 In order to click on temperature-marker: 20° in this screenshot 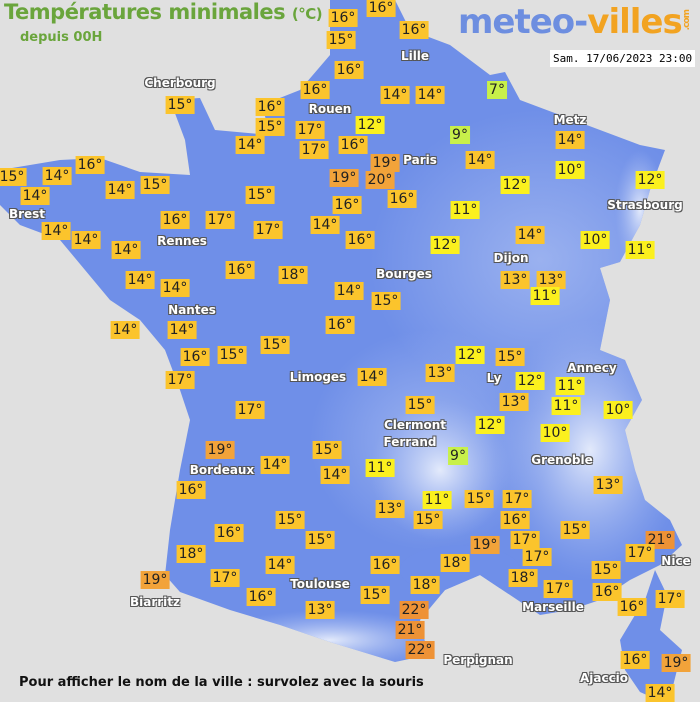, I will do `click(380, 180)`.